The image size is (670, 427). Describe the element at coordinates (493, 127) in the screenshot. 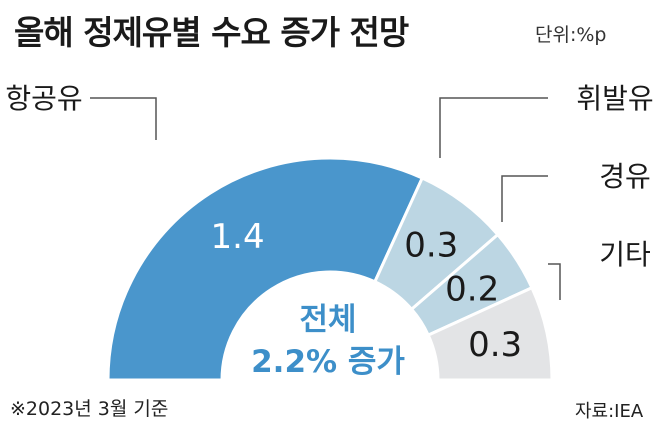

I see `slice-2-leader-line` at that location.